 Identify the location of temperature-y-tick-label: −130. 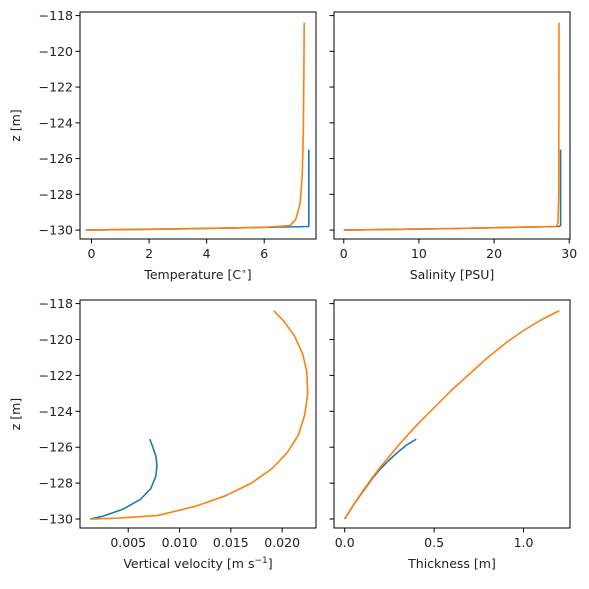
(56, 230).